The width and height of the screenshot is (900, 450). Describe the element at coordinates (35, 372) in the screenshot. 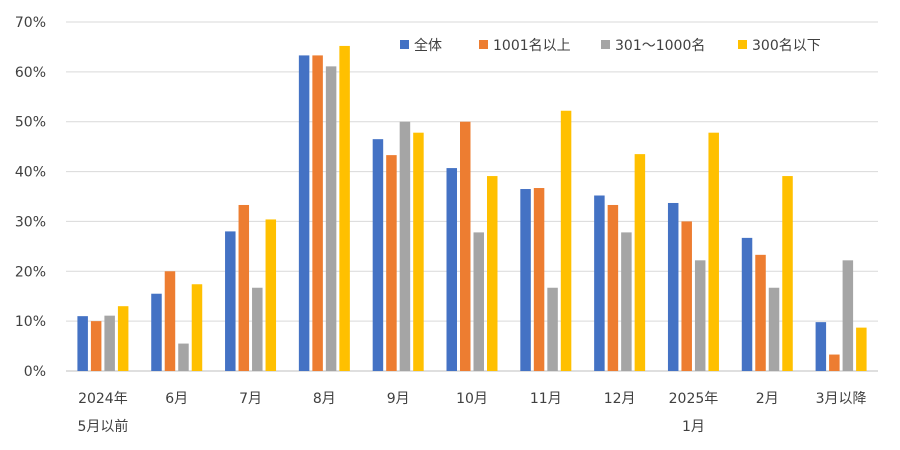

I see `y-tick-label: 0%` at that location.